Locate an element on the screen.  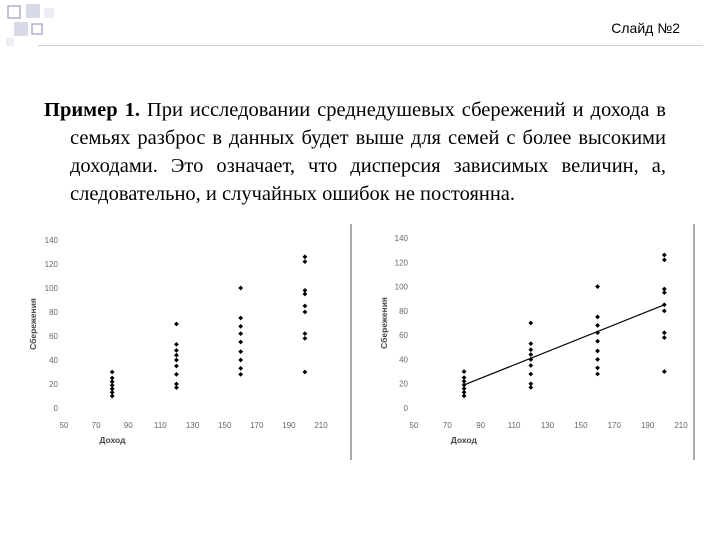
y-tick-label: 120 is located at coordinates (402, 262).